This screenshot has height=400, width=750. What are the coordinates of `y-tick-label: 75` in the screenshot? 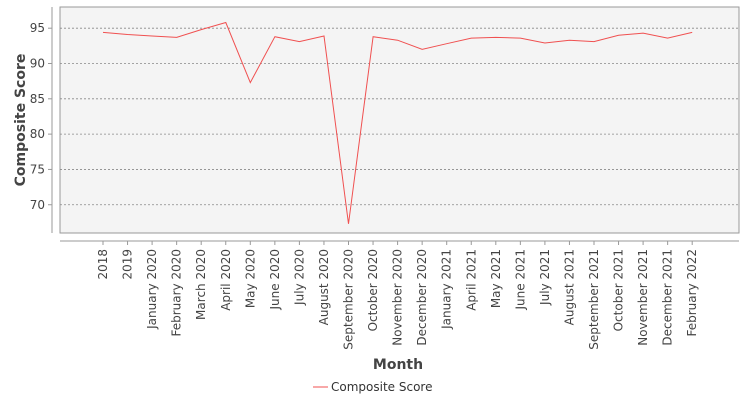 It's located at (37, 169).